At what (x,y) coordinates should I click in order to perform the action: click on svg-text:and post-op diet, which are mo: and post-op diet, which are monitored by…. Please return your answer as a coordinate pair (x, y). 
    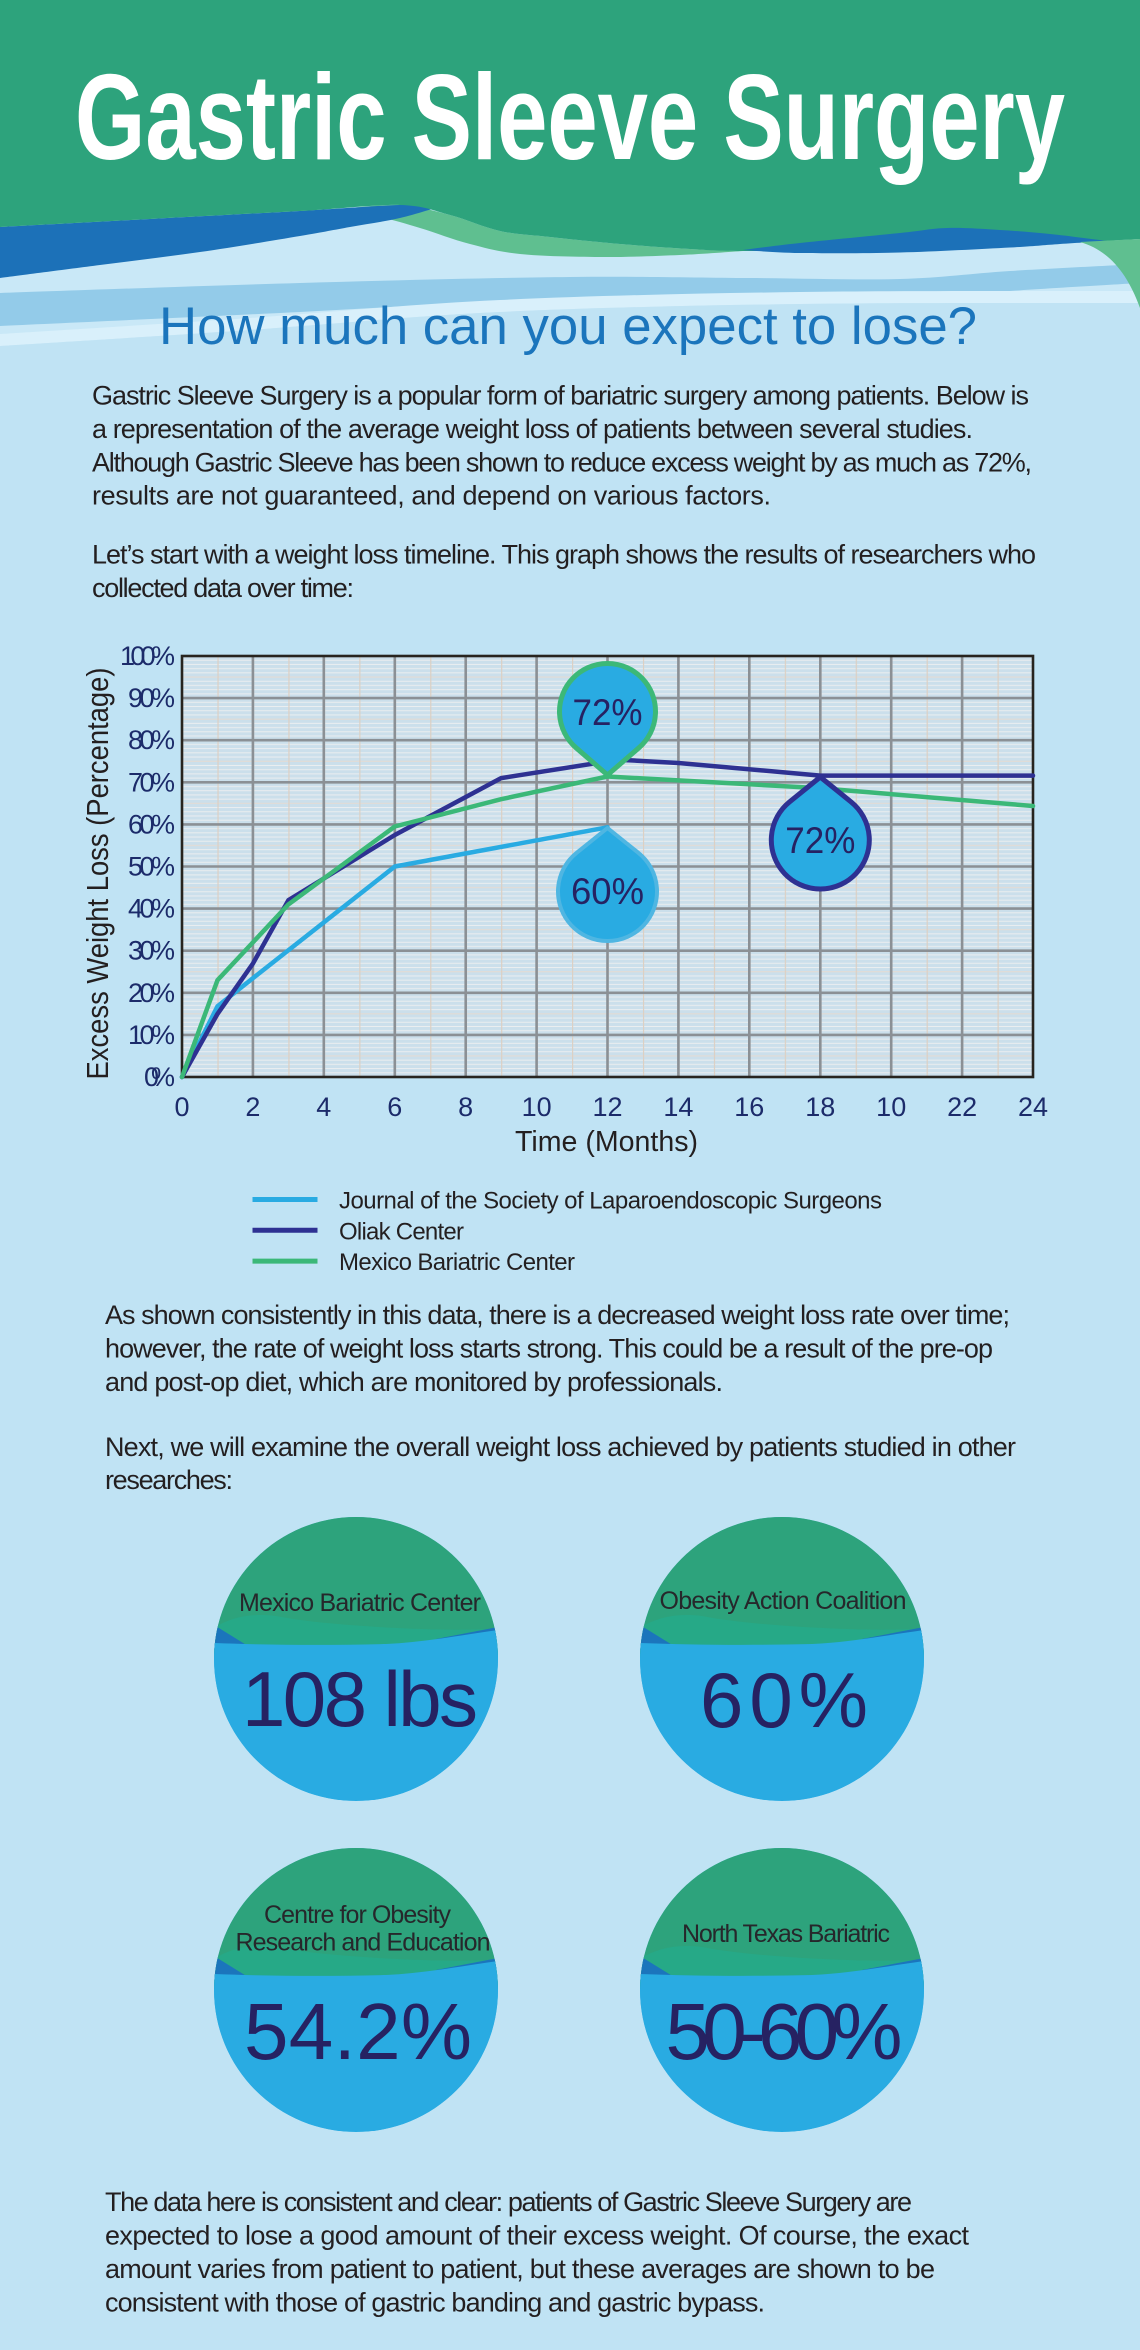
    Looking at the image, I should click on (414, 1382).